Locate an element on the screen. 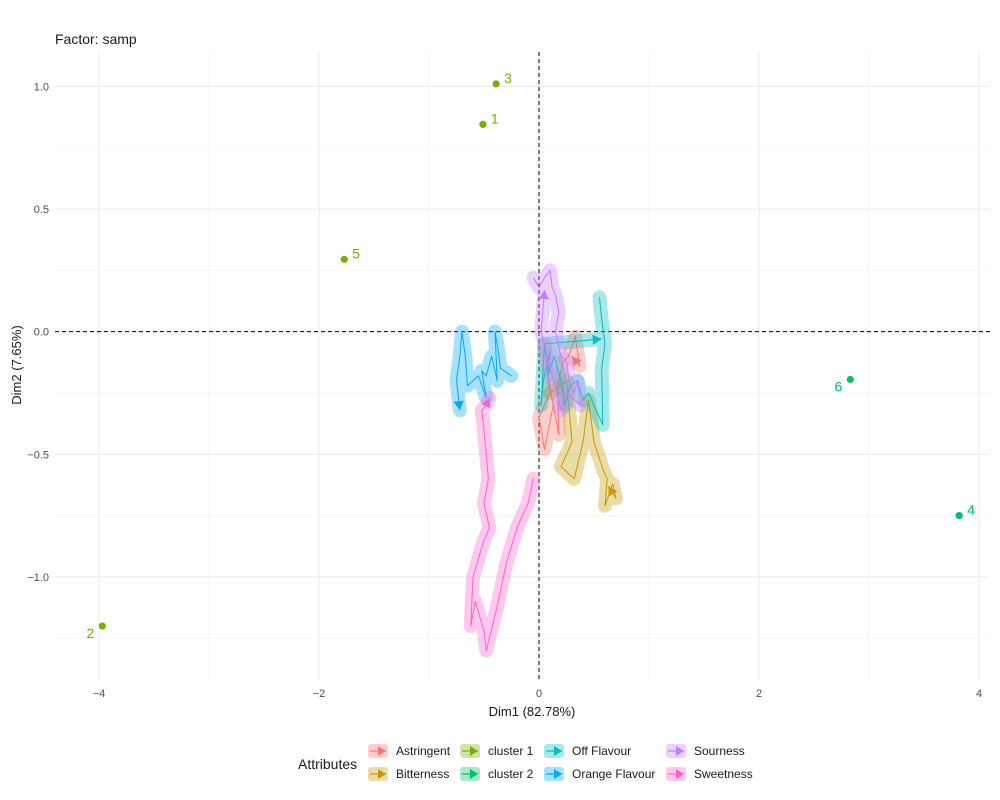 The height and width of the screenshot is (800, 1000). legend-item-cluster-1: cluster 1 is located at coordinates (497, 751).